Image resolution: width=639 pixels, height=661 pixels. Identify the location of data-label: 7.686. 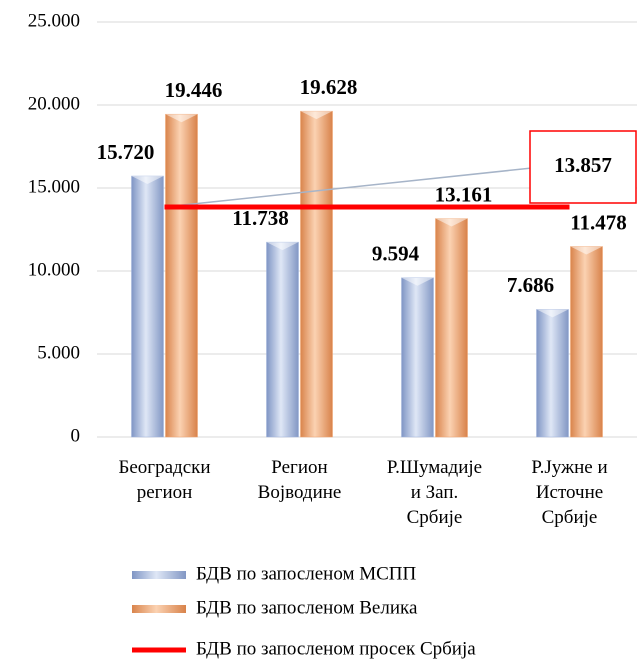
(530, 285).